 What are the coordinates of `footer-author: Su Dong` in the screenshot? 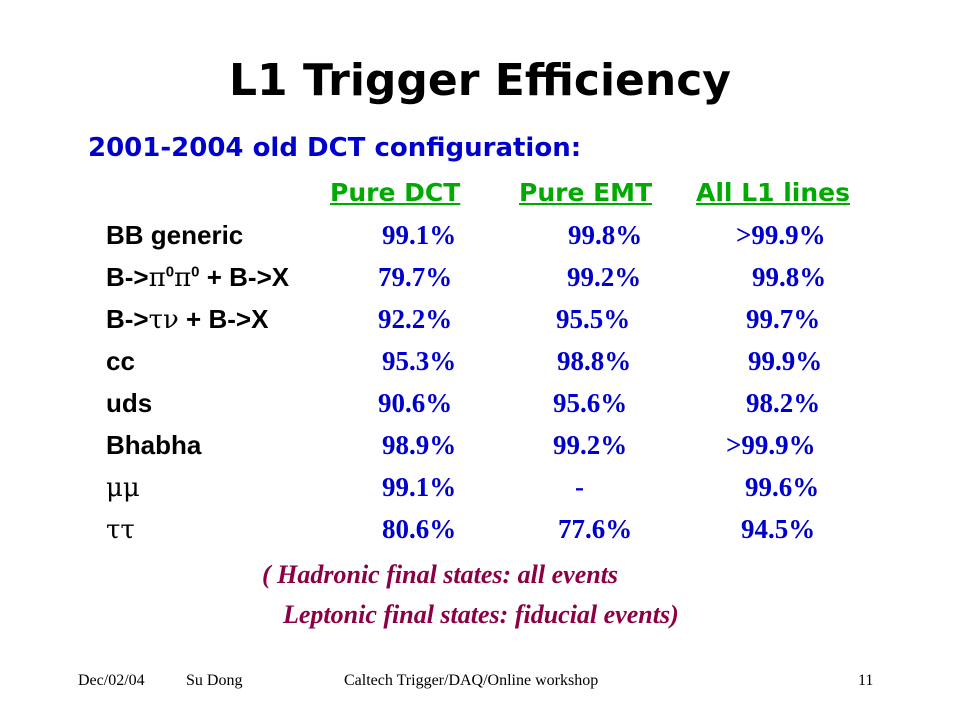 It's located at (214, 680).